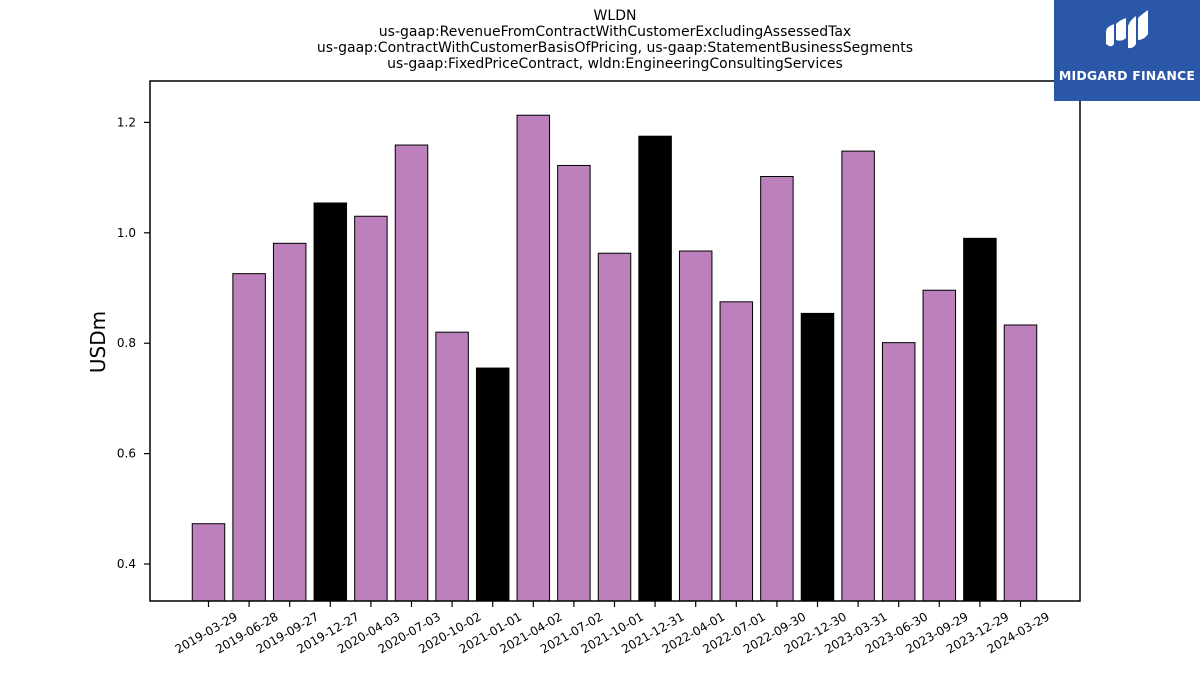 The image size is (1200, 675). What do you see at coordinates (615, 16) in the screenshot?
I see `chart-title-line-1: WLDN` at bounding box center [615, 16].